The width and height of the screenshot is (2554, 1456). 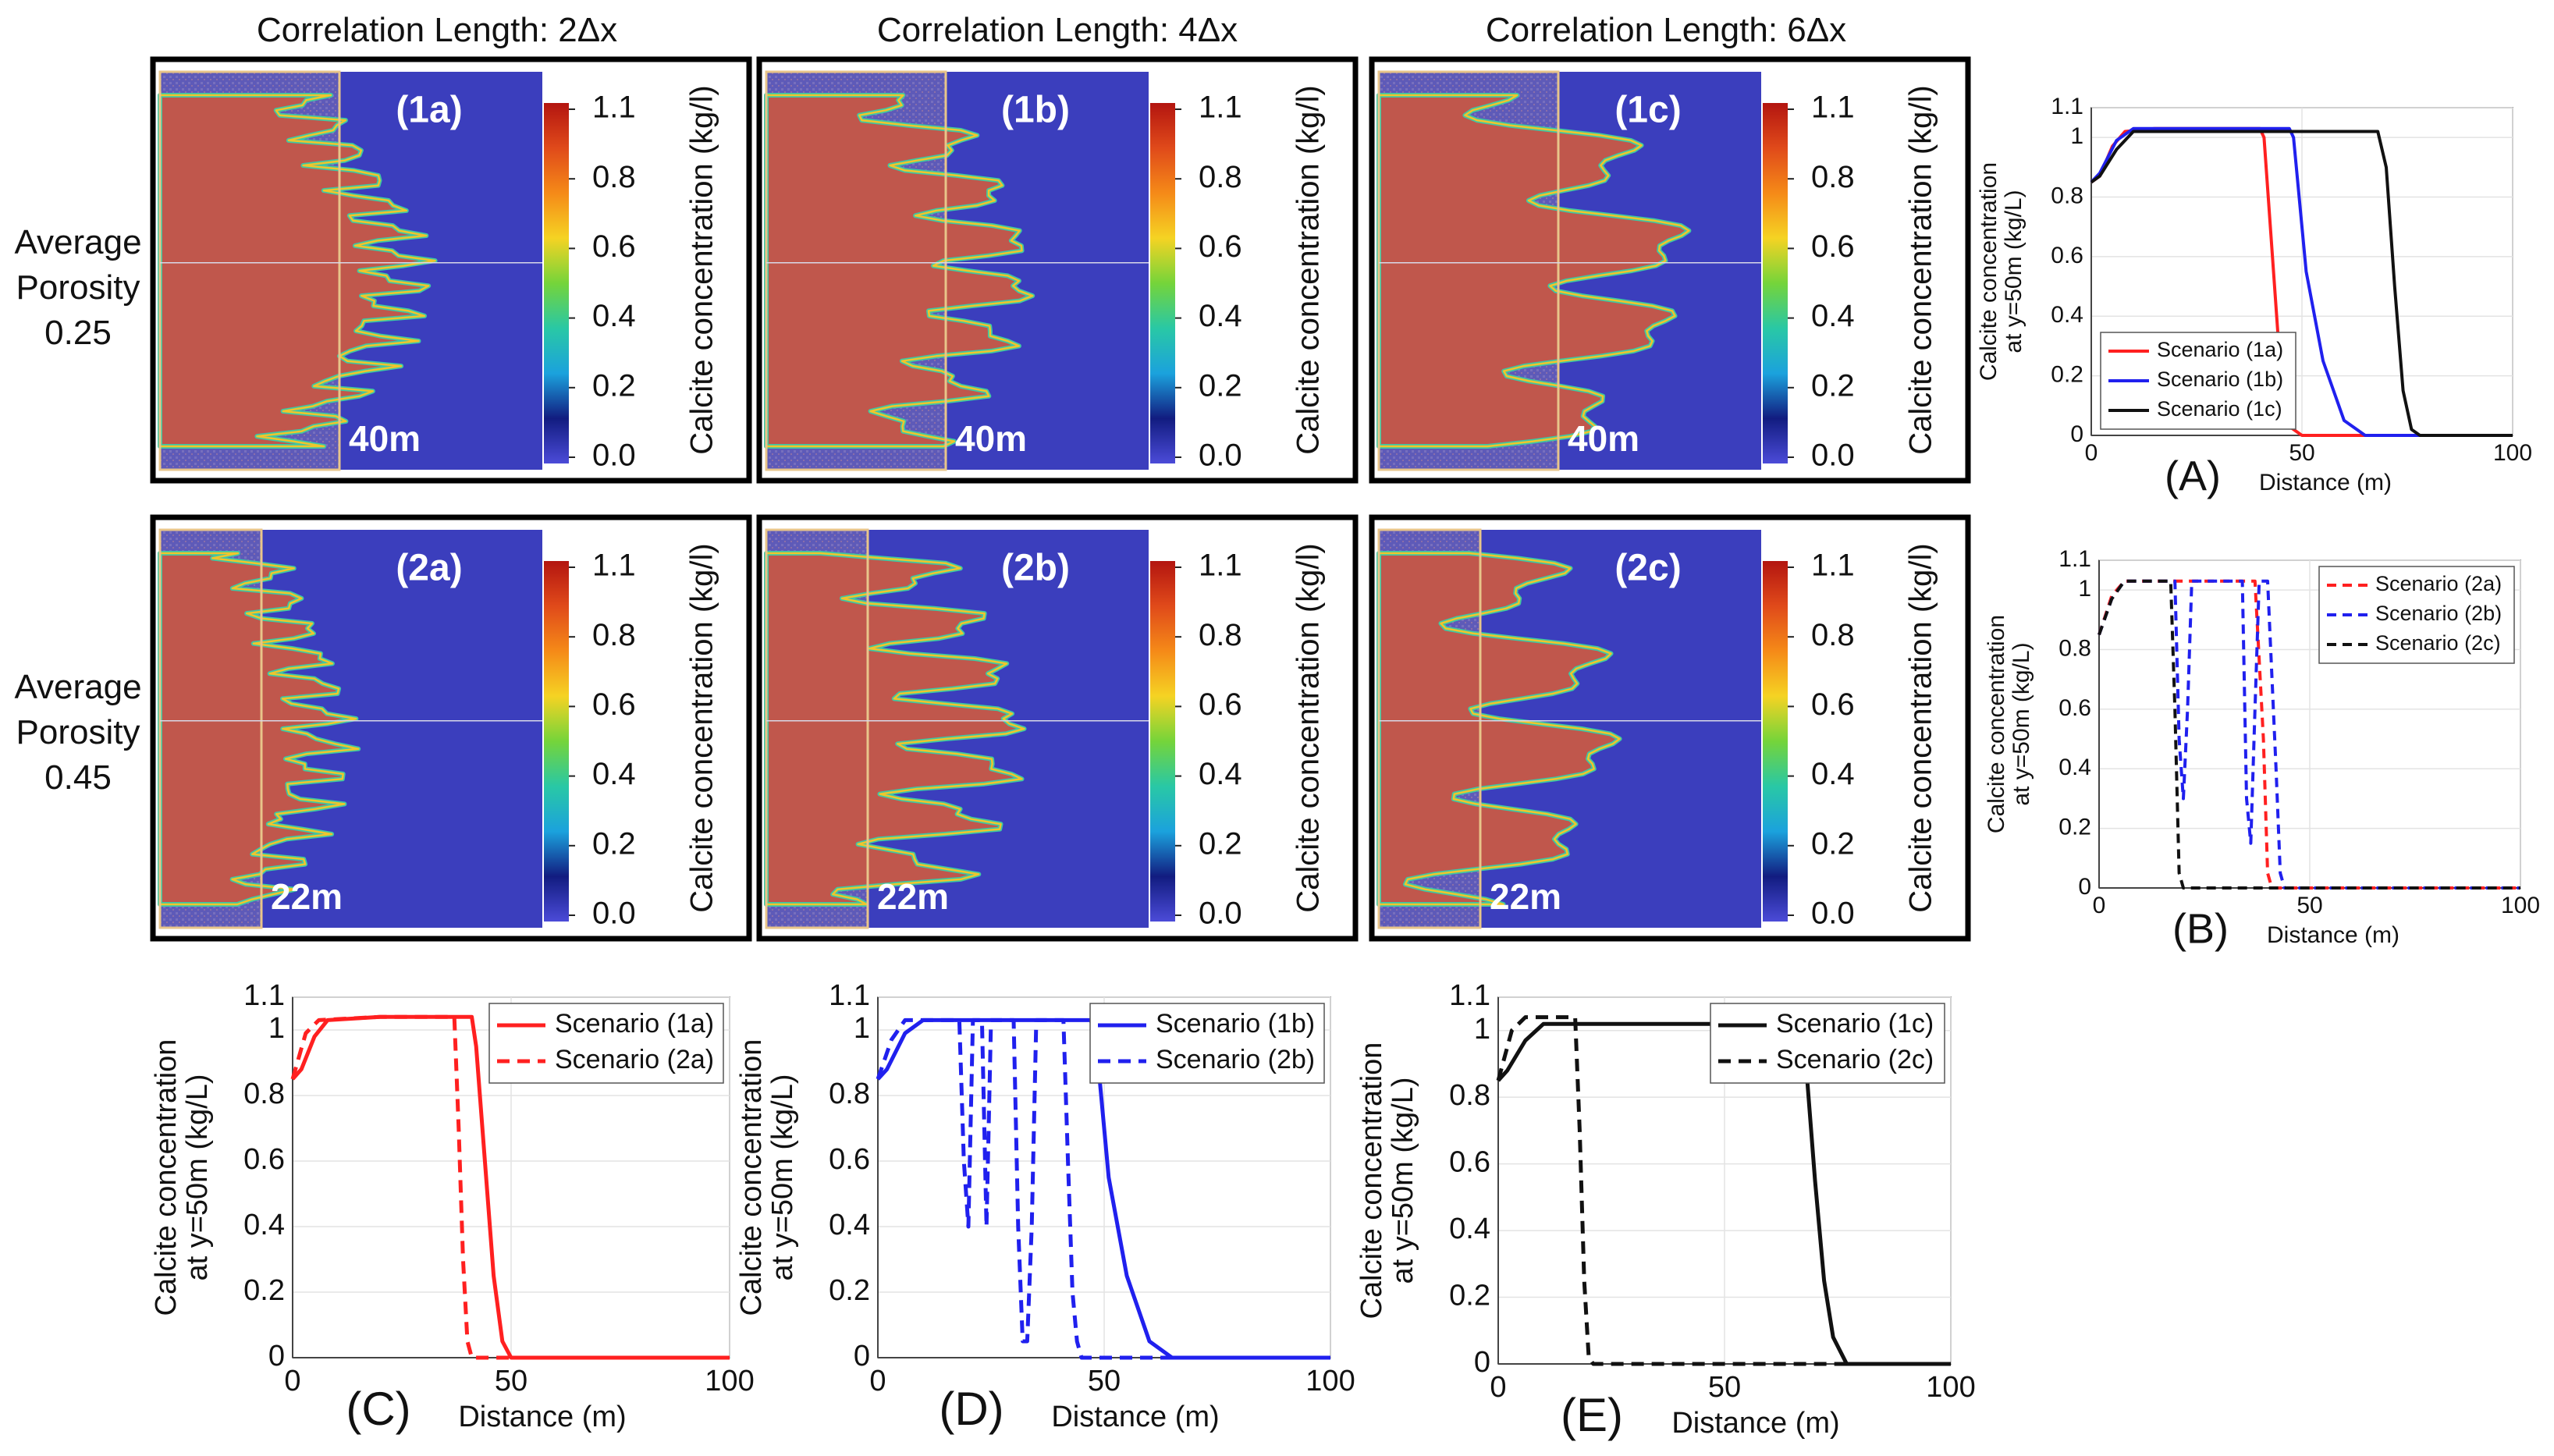 I want to click on map-label: (1b), so click(x=1035, y=111).